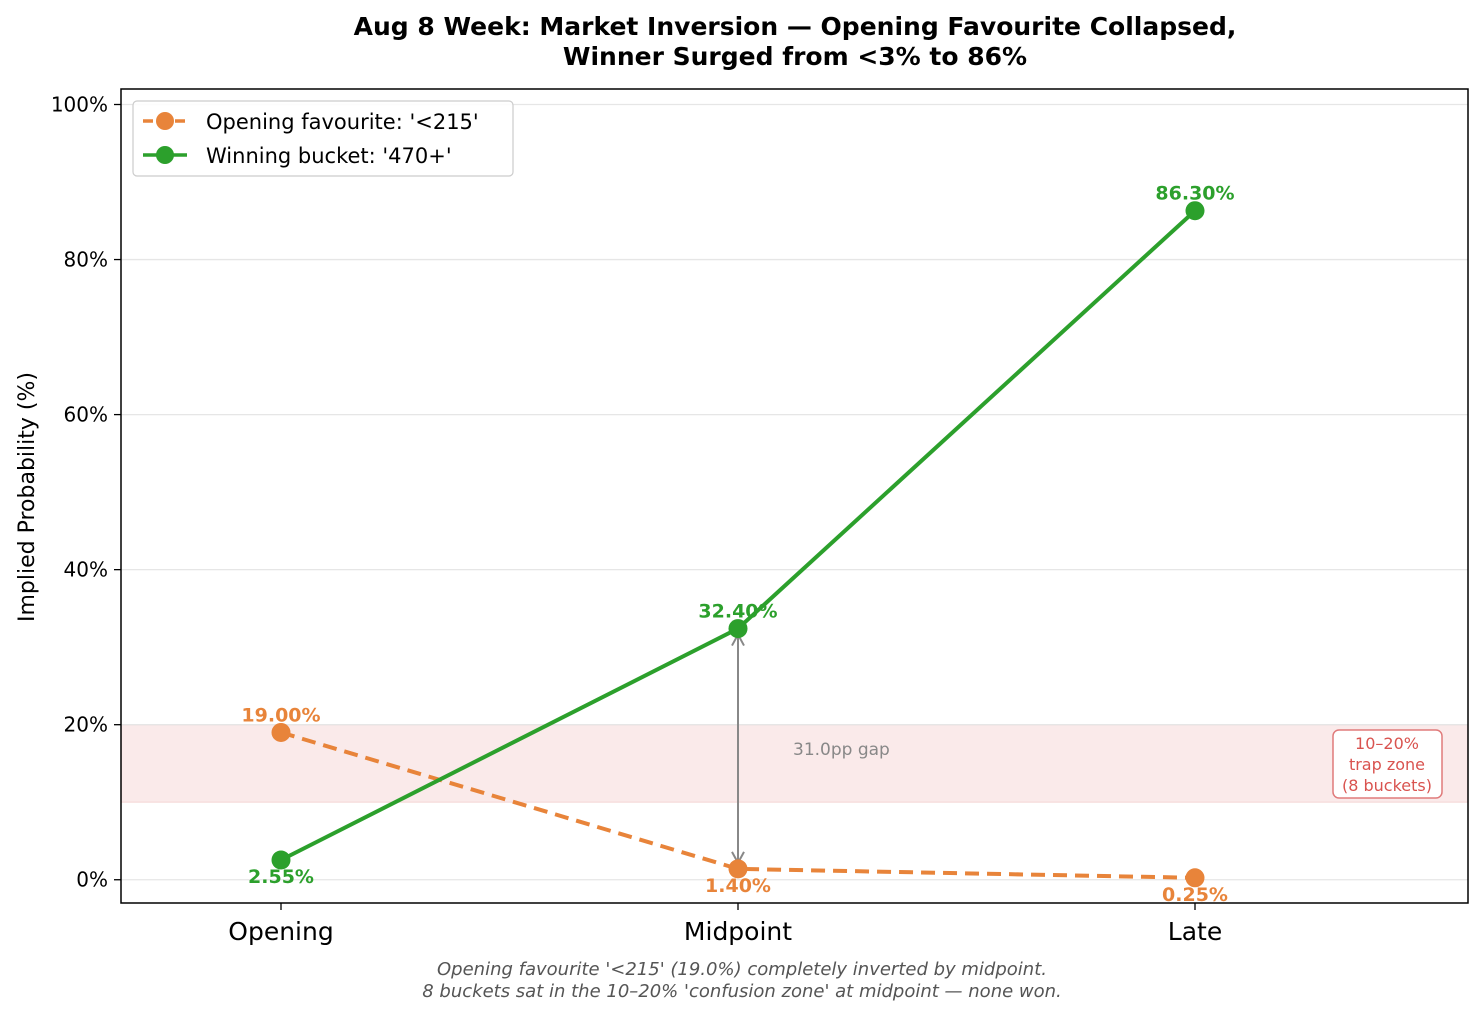  What do you see at coordinates (738, 869) in the screenshot?
I see `data-point-opening-favourite-midpoint` at bounding box center [738, 869].